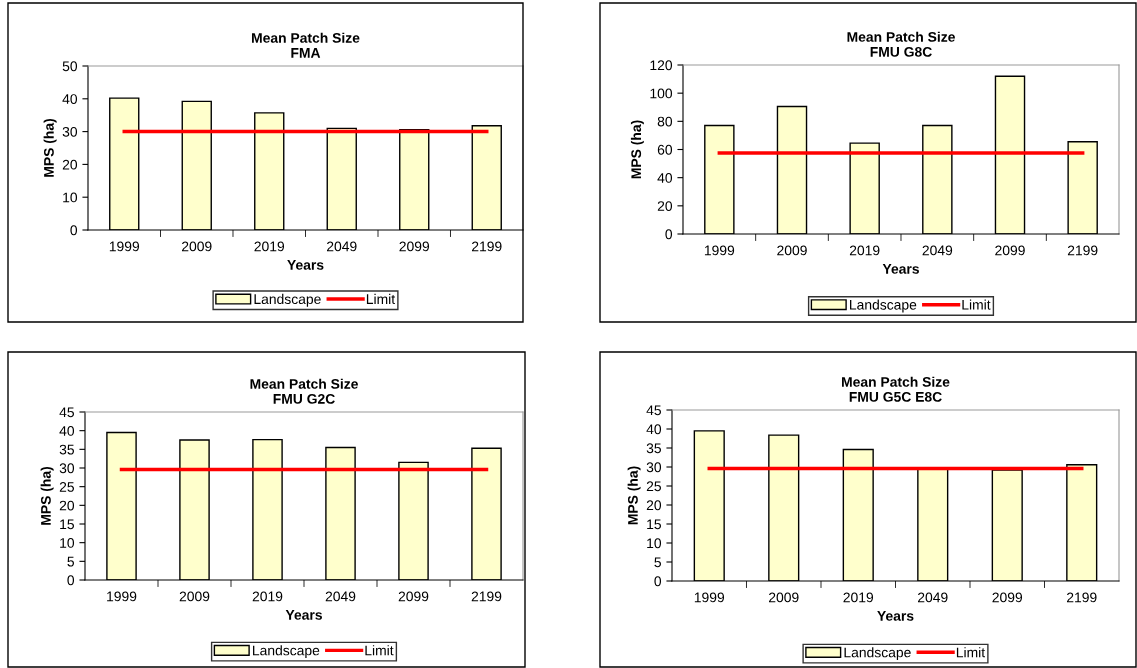 This screenshot has width=1137, height=668. Describe the element at coordinates (661, 93) in the screenshot. I see `y-tick-label: 100` at that location.